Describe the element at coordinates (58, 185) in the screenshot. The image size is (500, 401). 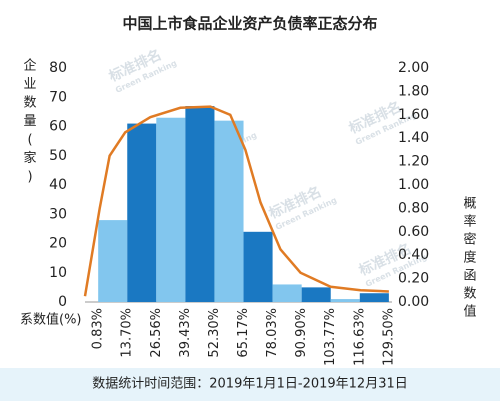
I see `y-tick-label: 40` at that location.